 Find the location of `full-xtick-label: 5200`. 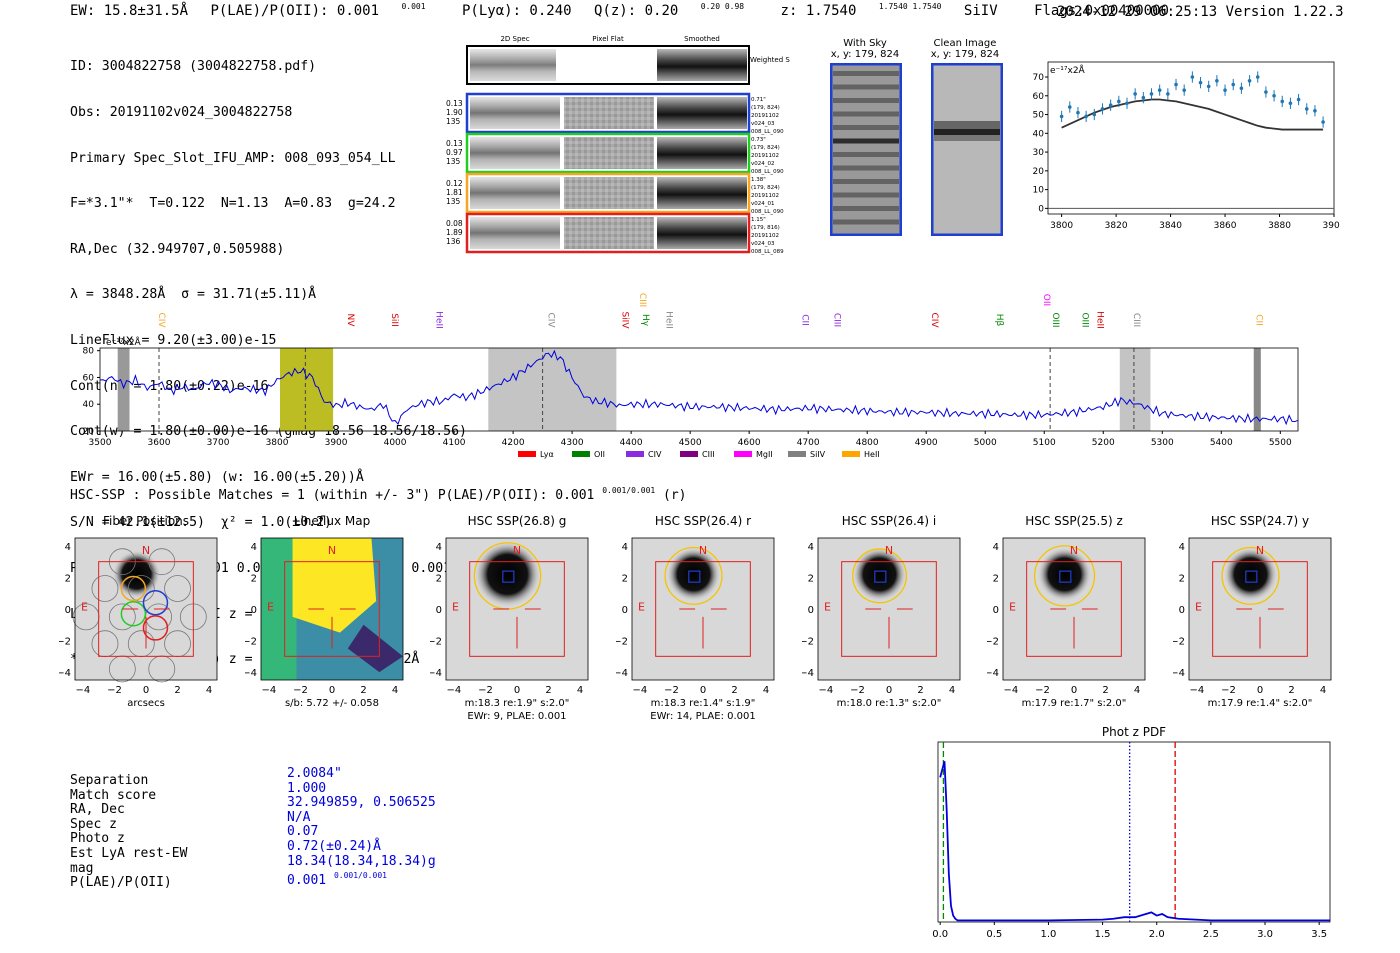

full-xtick-label: 5200 is located at coordinates (1103, 443).